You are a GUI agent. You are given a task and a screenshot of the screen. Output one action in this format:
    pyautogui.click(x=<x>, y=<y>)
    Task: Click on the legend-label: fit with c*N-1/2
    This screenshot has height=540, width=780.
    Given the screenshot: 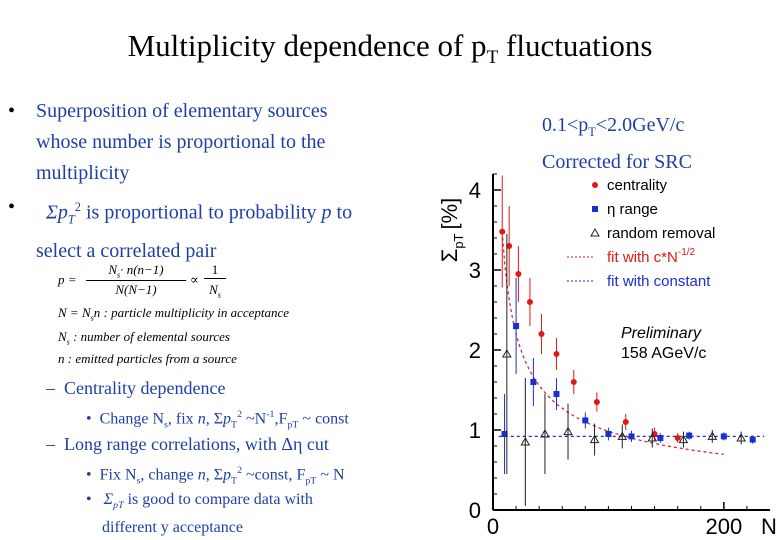 What is the action you would take?
    pyautogui.click(x=651, y=256)
    